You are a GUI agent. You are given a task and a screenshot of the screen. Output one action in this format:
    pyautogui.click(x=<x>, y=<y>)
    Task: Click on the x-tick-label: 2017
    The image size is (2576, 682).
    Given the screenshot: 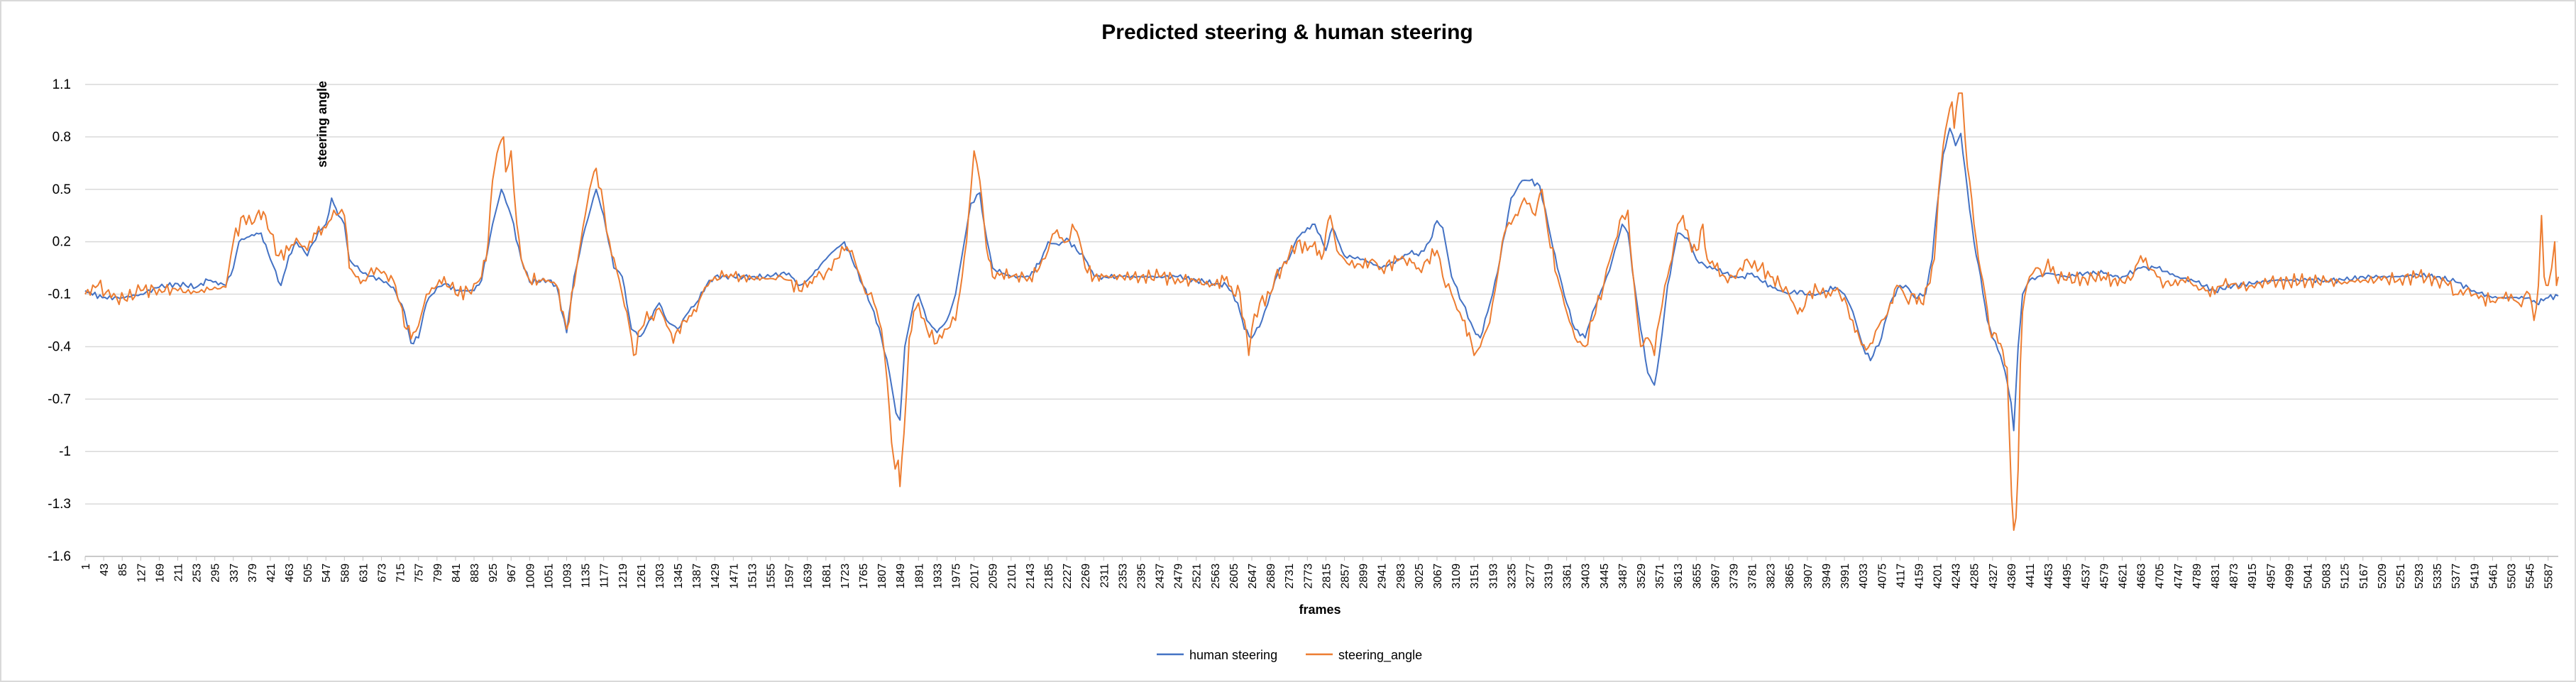 What is the action you would take?
    pyautogui.click(x=975, y=576)
    